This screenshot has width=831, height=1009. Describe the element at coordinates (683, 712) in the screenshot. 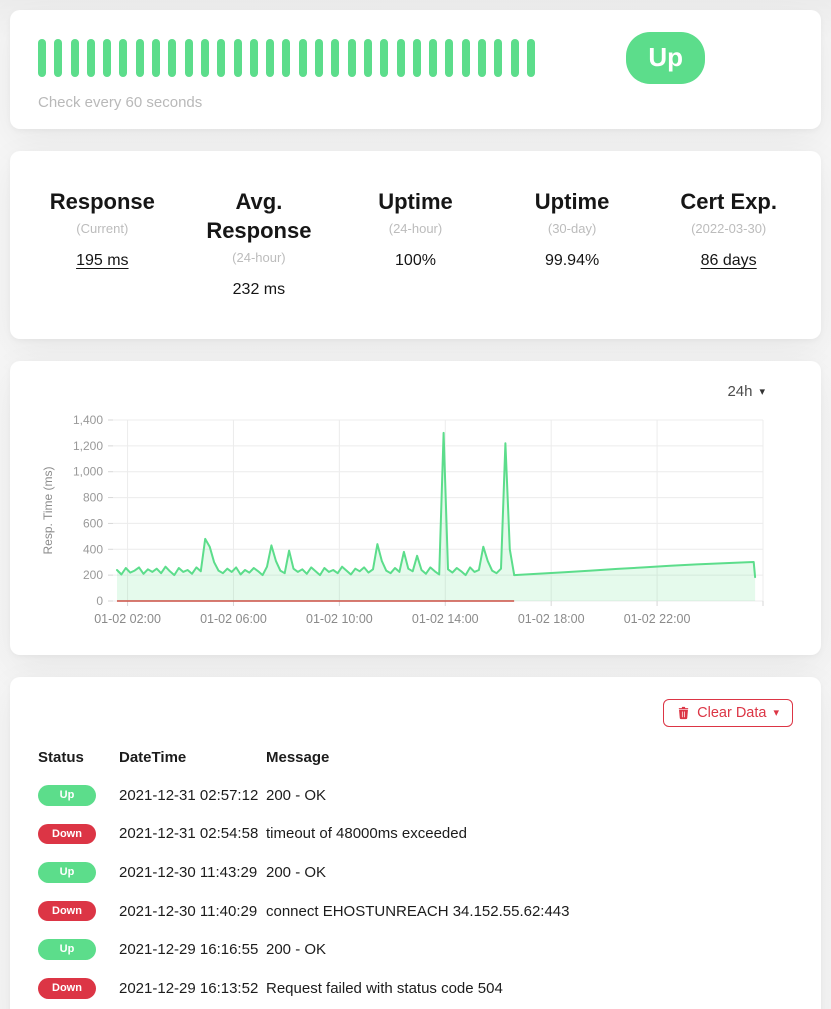

I see `trash-icon` at that location.